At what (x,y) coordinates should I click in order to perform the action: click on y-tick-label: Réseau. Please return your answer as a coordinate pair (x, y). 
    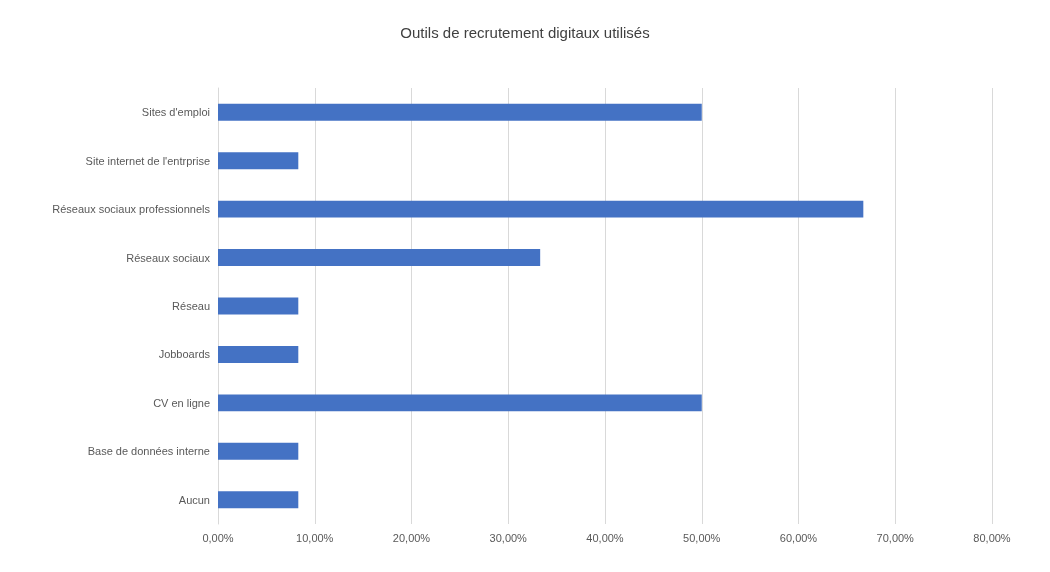
    Looking at the image, I should click on (191, 306).